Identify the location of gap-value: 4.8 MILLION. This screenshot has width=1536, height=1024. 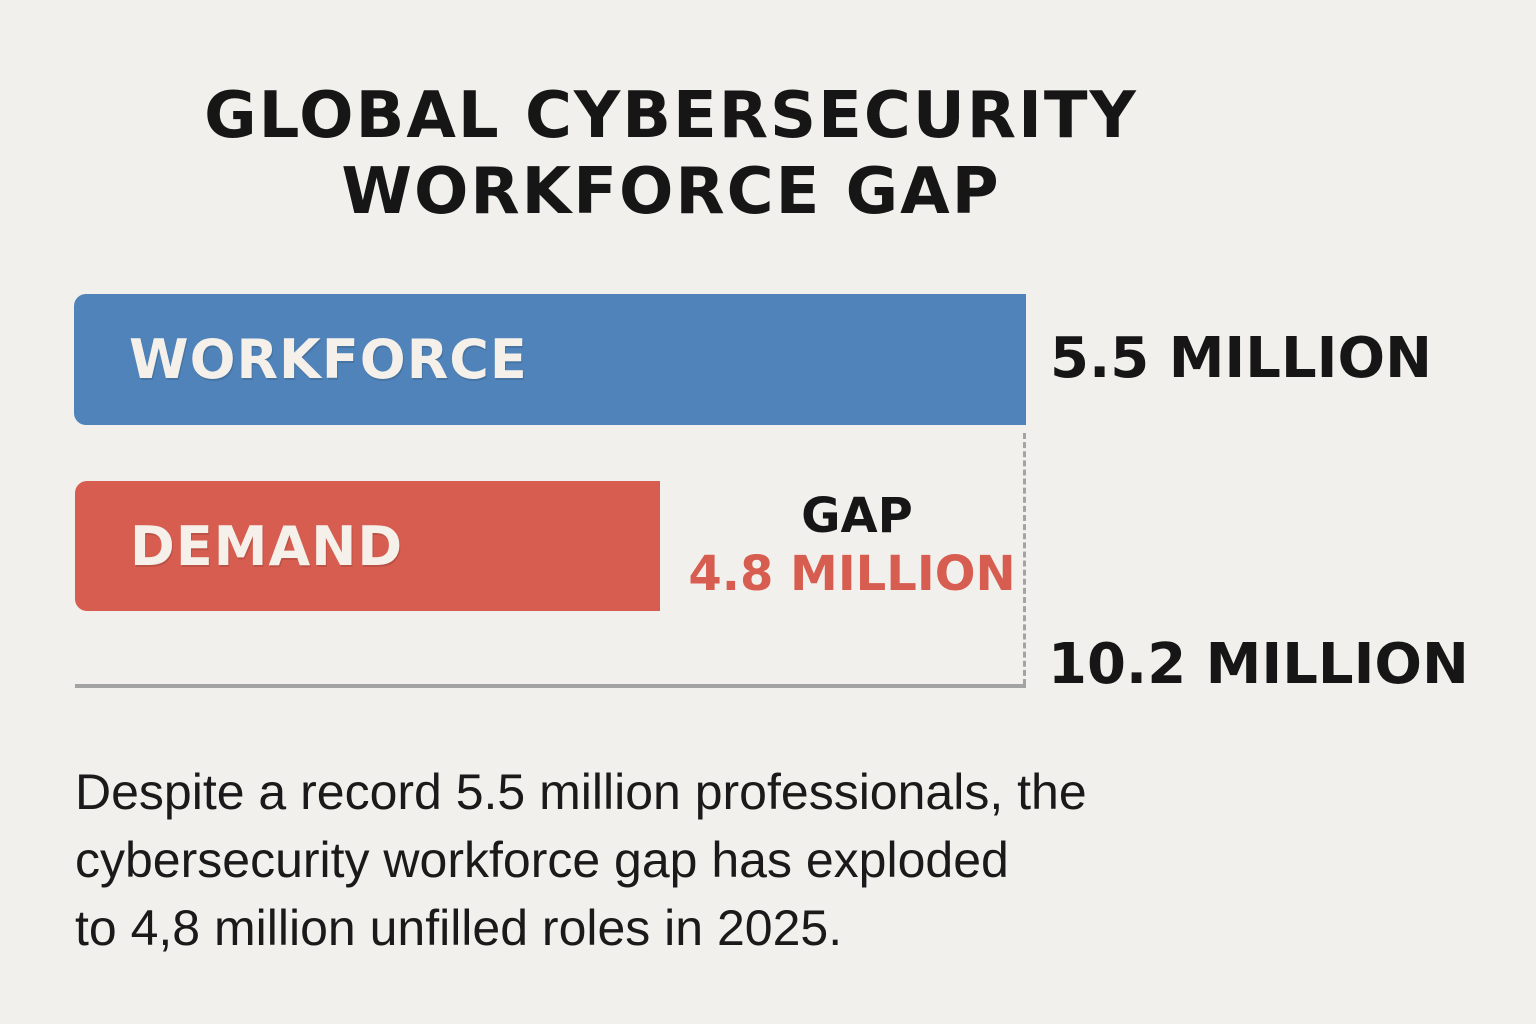
(852, 574).